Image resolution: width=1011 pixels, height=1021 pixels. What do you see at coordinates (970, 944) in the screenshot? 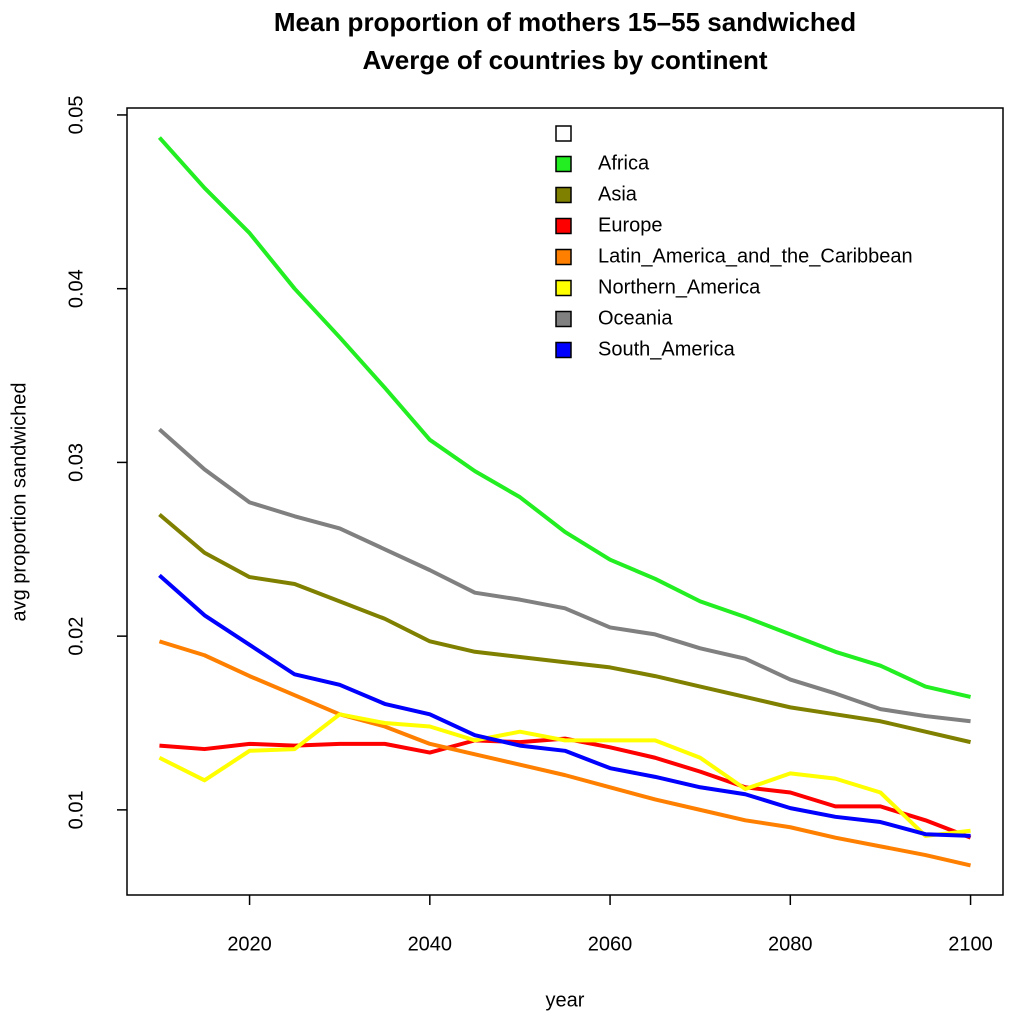
I see `x-tick-label: 2100` at bounding box center [970, 944].